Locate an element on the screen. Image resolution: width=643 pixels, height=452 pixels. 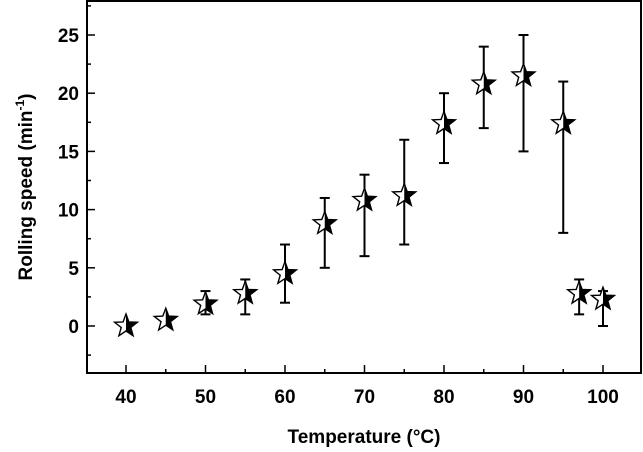
x-tick-label: 60 is located at coordinates (284, 397).